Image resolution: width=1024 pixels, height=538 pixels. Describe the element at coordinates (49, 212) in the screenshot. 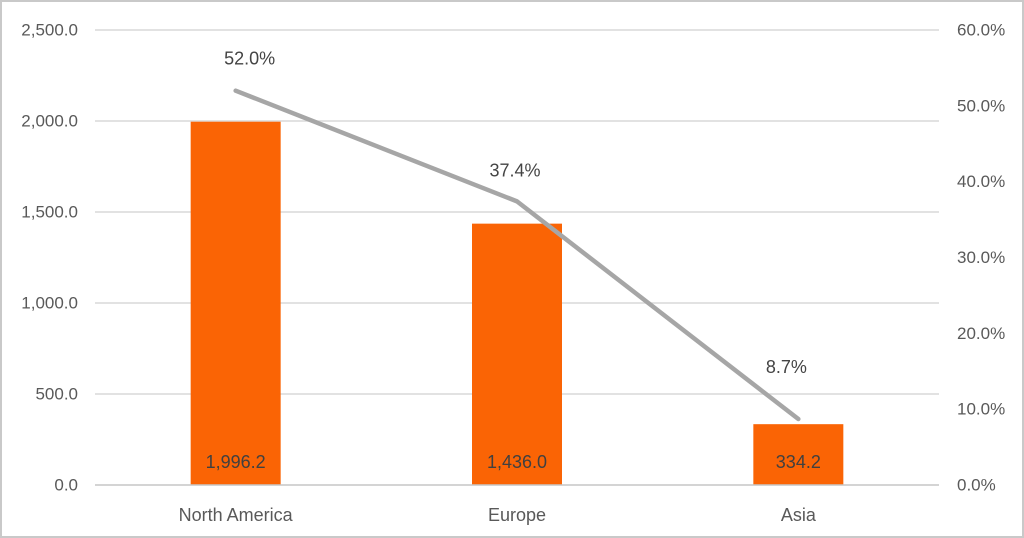

I see `left-axis-tick-label: 1,500.0` at that location.